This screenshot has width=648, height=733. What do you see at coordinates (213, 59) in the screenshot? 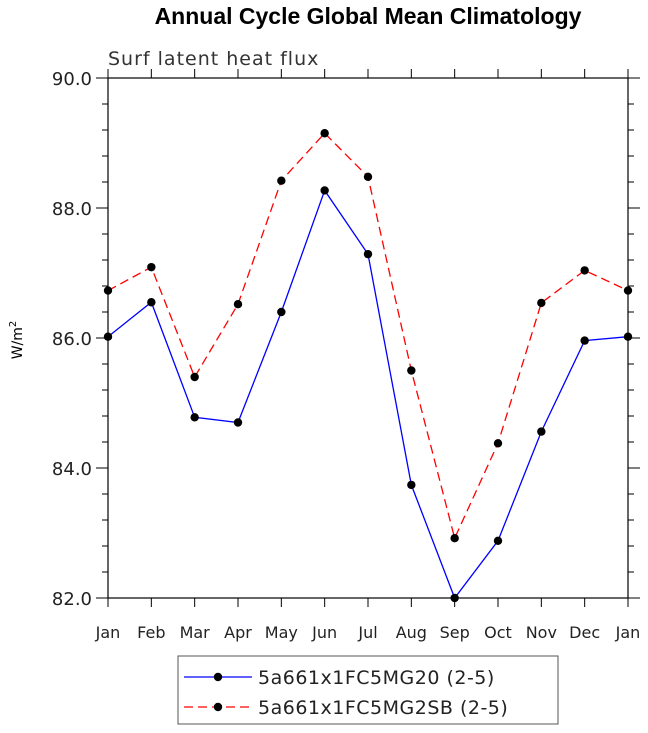
I see `chart-subtitle: Surf latent heat flux` at bounding box center [213, 59].